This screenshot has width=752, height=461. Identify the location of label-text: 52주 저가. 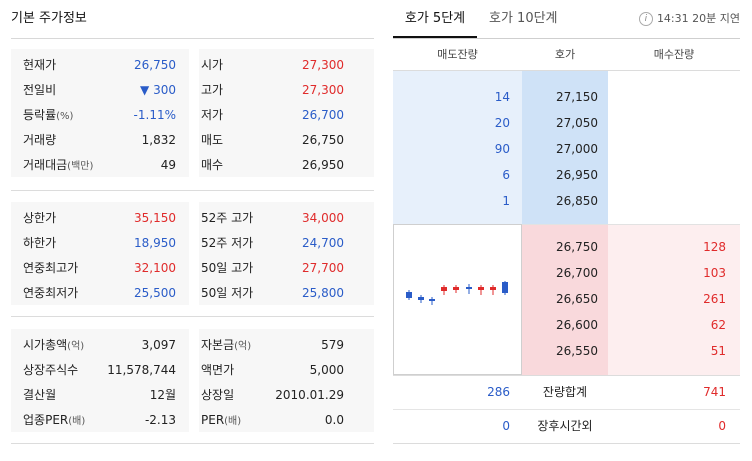
(227, 243).